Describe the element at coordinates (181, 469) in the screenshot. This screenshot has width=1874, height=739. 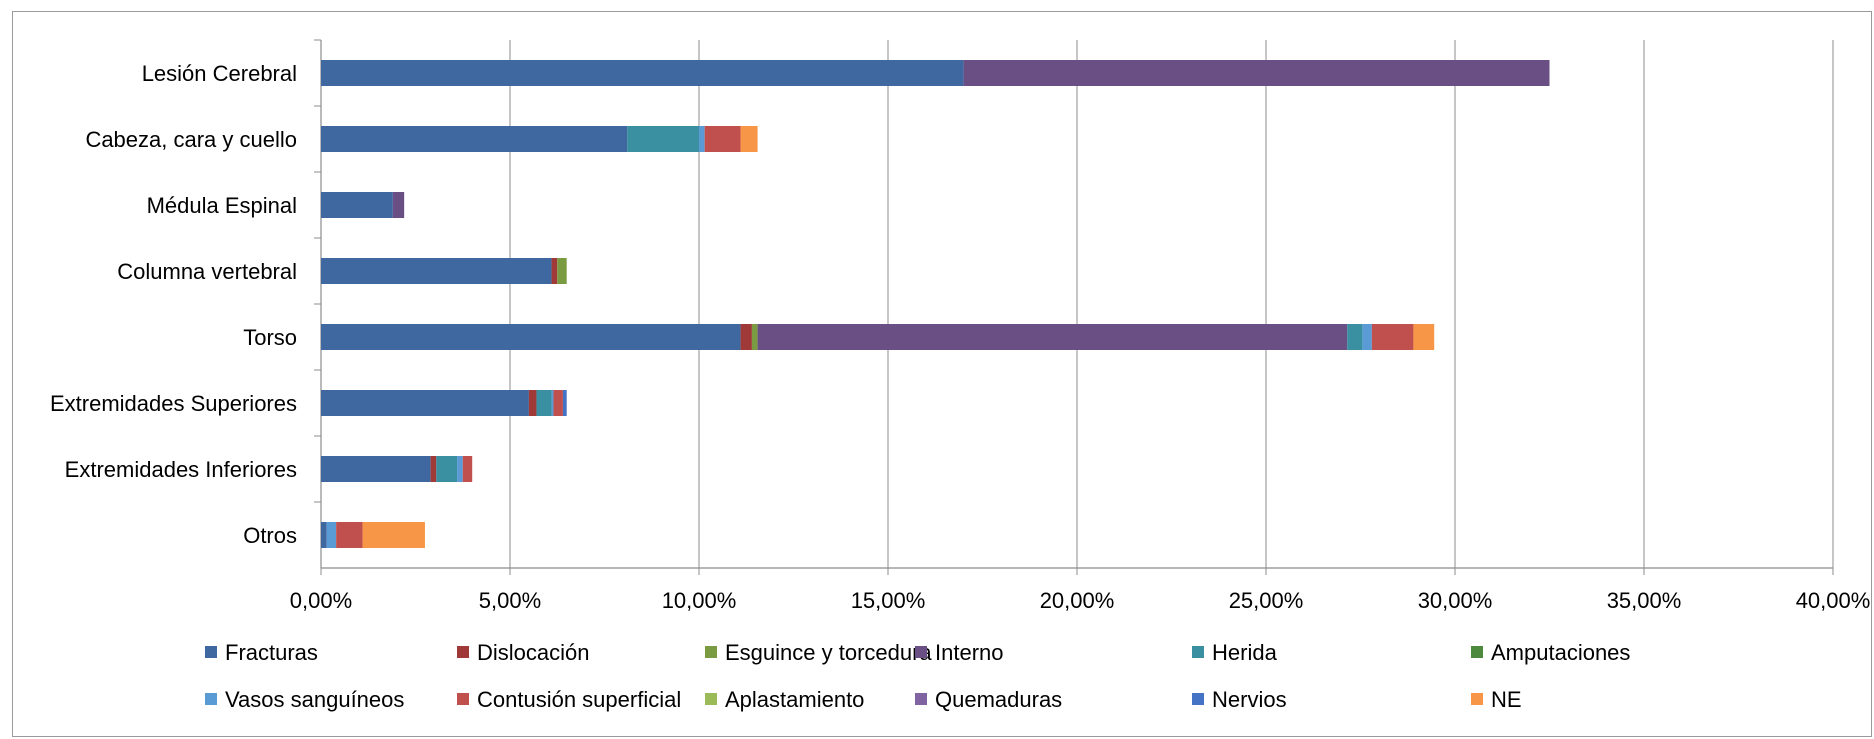
I see `category-label: Extremidades Inferiores` at that location.